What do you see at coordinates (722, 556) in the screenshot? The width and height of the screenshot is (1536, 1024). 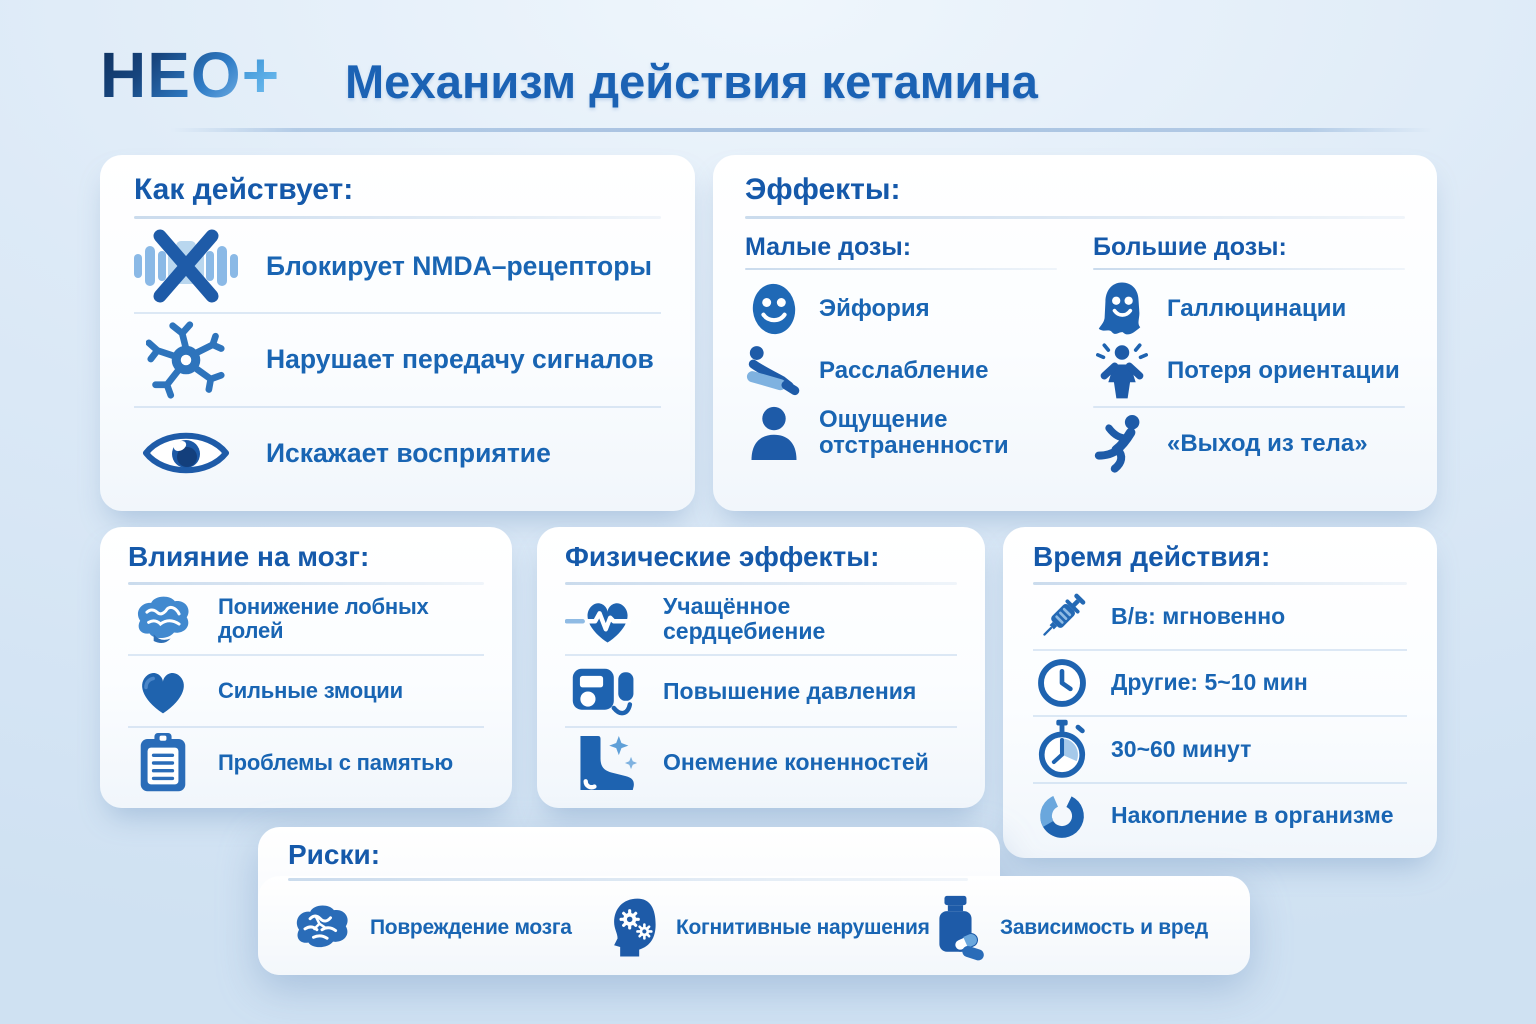 I see `card-title: Физические эффекты:` at bounding box center [722, 556].